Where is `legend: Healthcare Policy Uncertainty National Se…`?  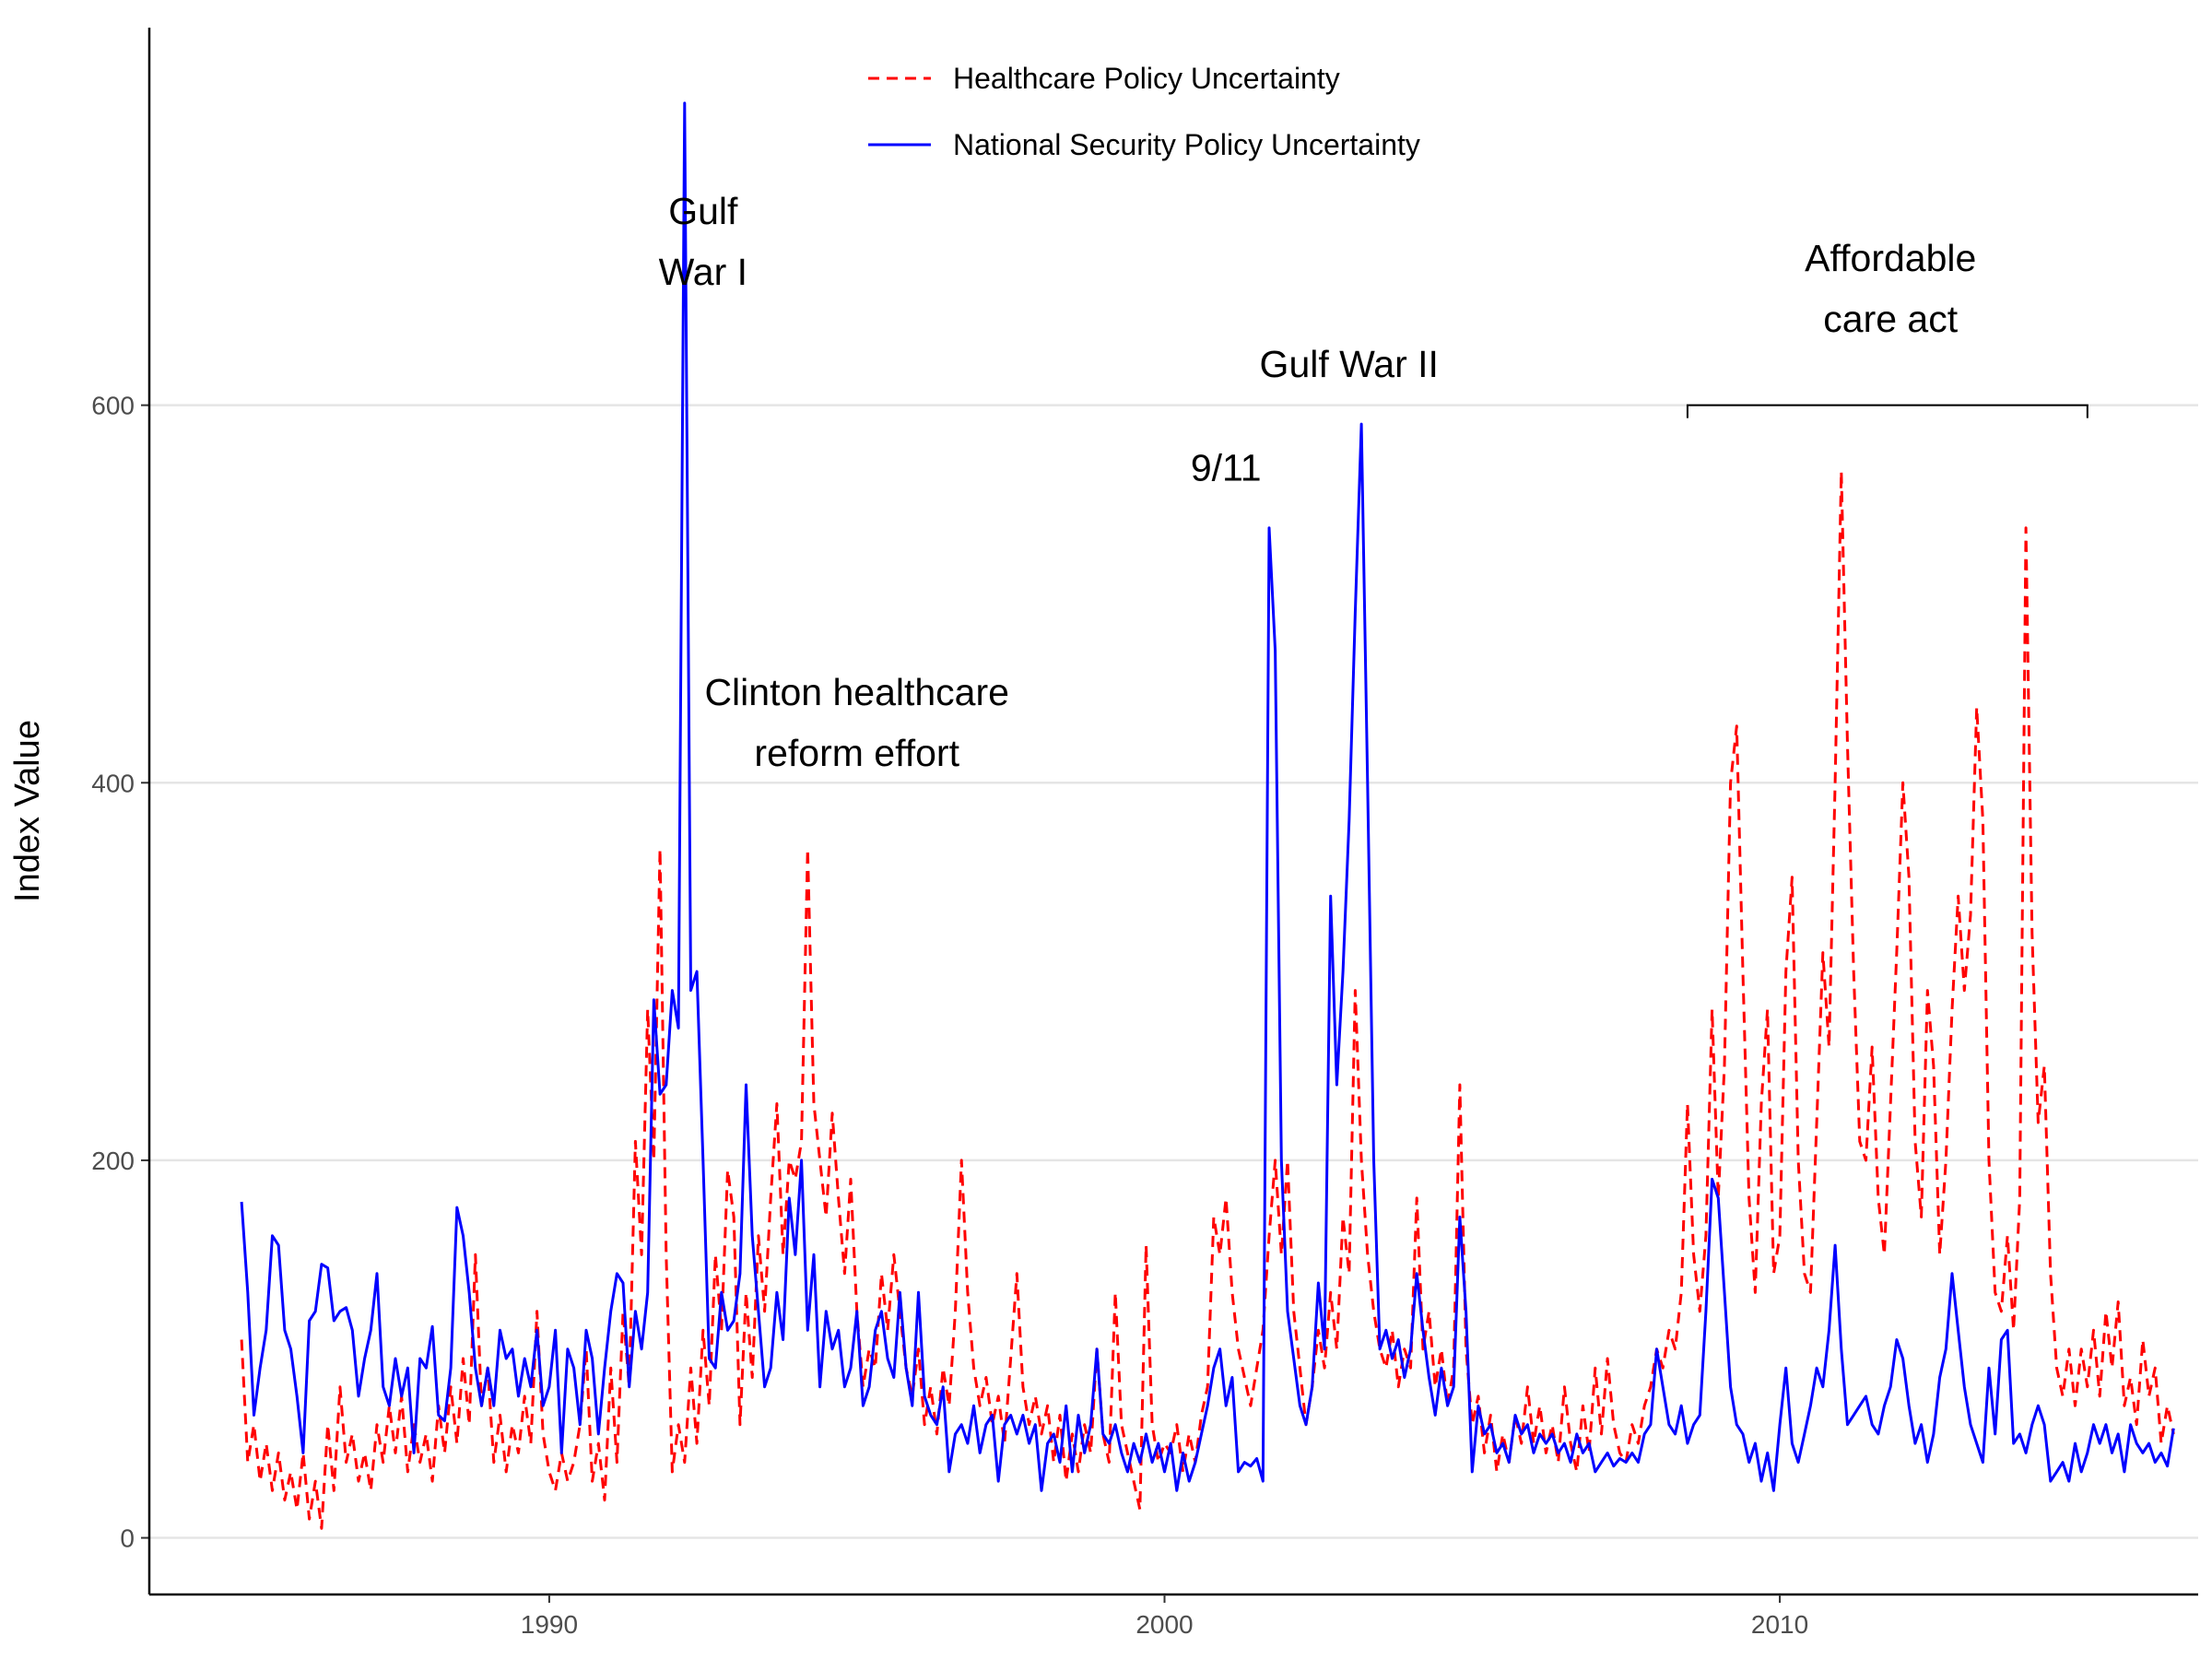 legend: Healthcare Policy Uncertainty National Se… is located at coordinates (1144, 111).